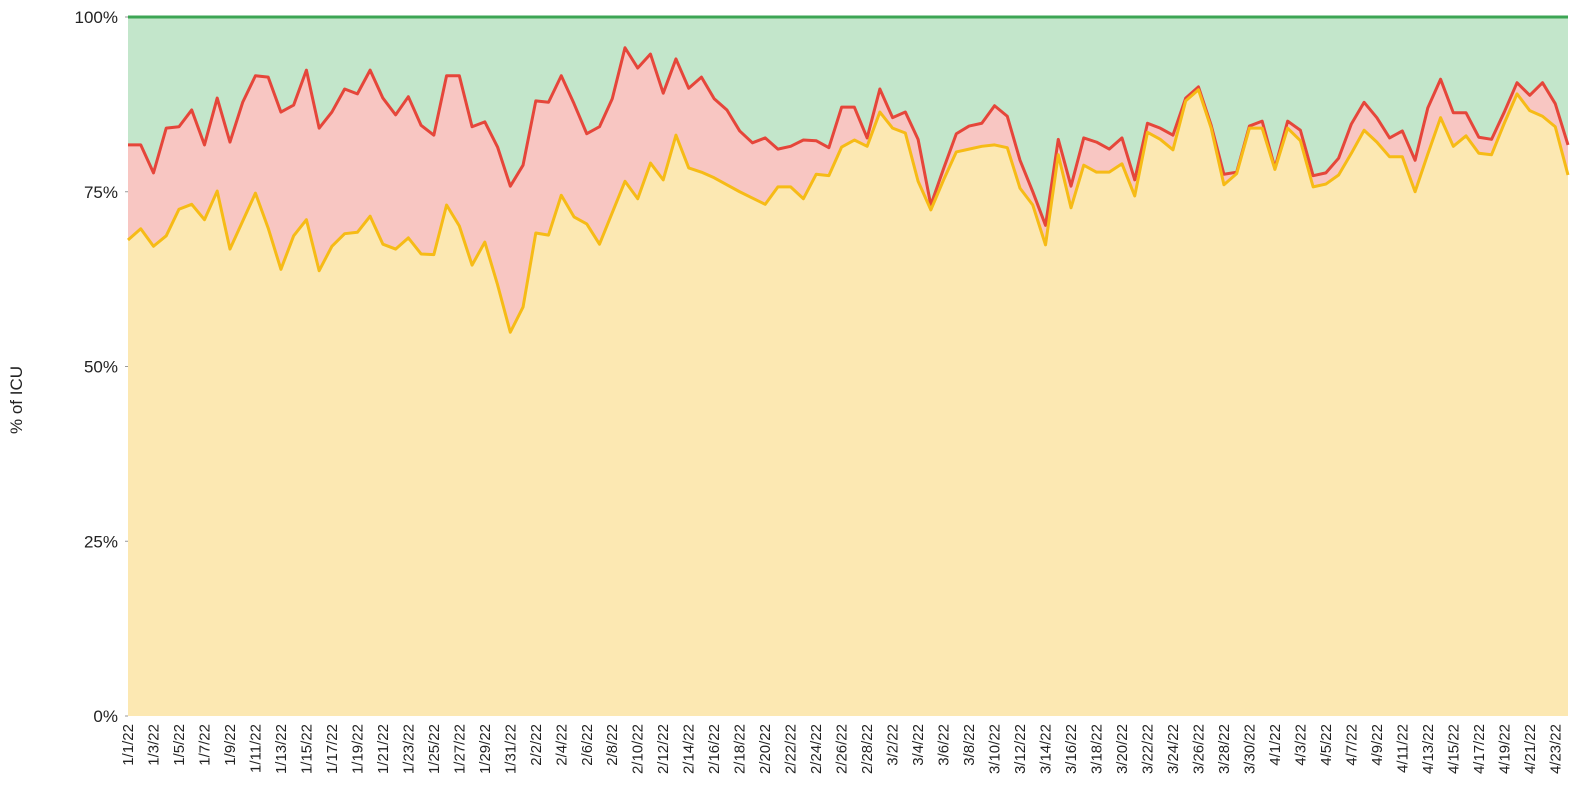 The height and width of the screenshot is (808, 1589). Describe the element at coordinates (128, 745) in the screenshot. I see `x-tick-label: 1/1/22` at that location.